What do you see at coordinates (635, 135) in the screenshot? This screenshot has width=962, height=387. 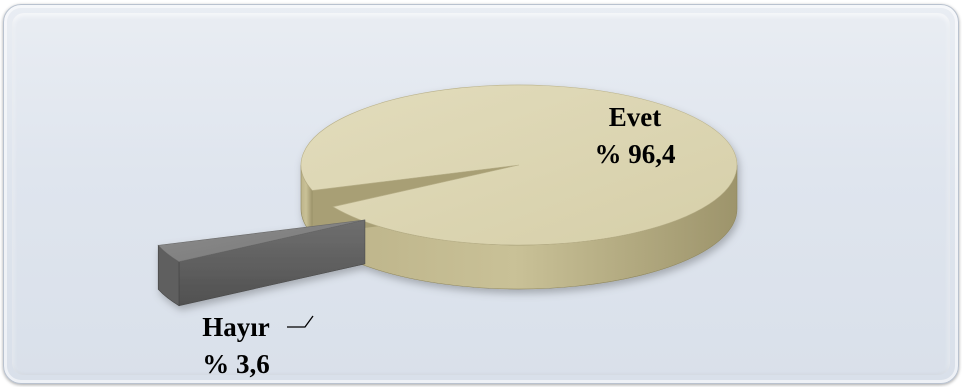 I see `label-evet: Evet% 96,4` at bounding box center [635, 135].